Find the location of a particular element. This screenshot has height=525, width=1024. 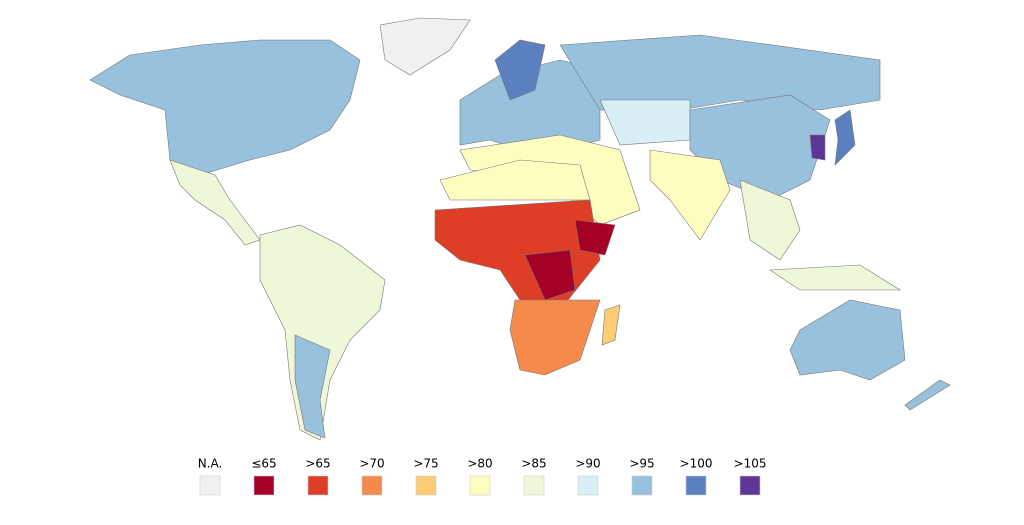

legend: N.A. ≤65 >65 >70 >75 >80 >85 >90 >95 >100 >105 is located at coordinates (482, 476).